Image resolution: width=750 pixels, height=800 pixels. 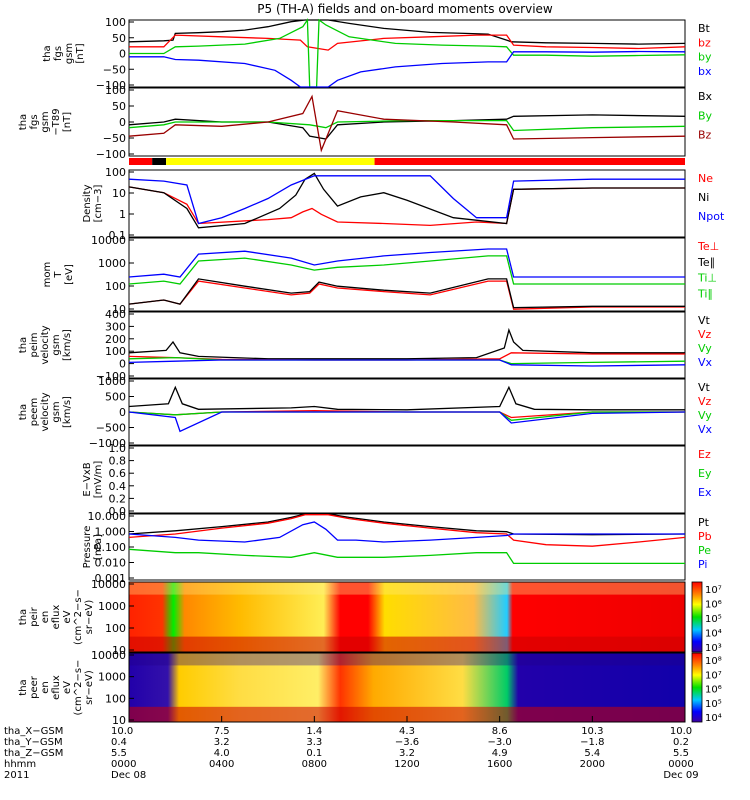 I want to click on y-tick-label: −1000, so click(x=107, y=443).